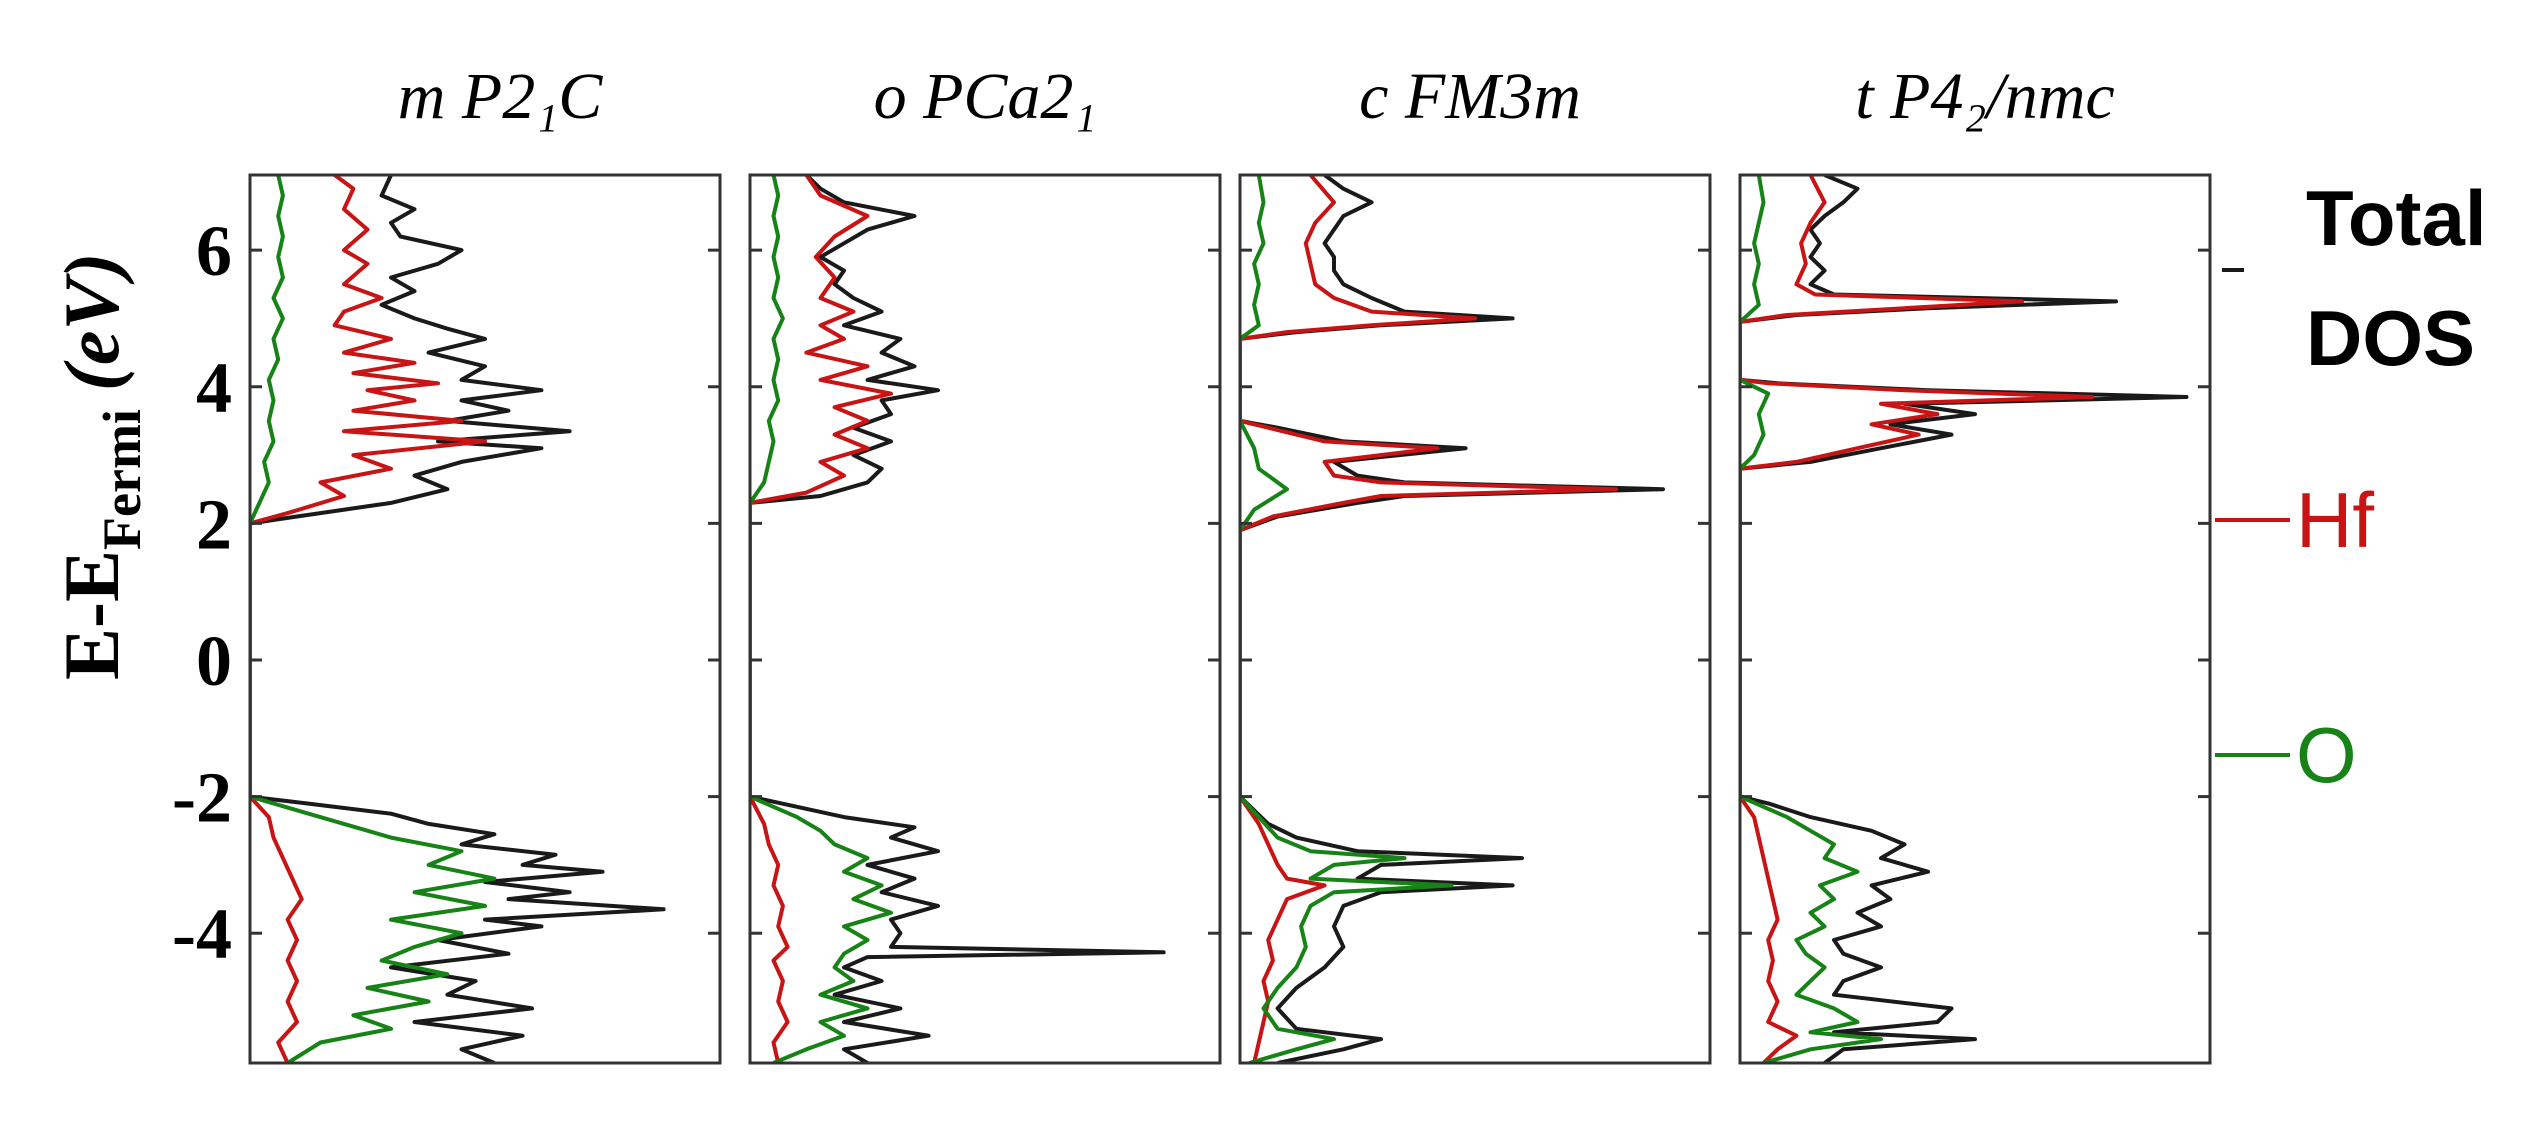 This screenshot has height=1124, width=2537. Describe the element at coordinates (214, 388) in the screenshot. I see `y-tick-label: 4` at that location.